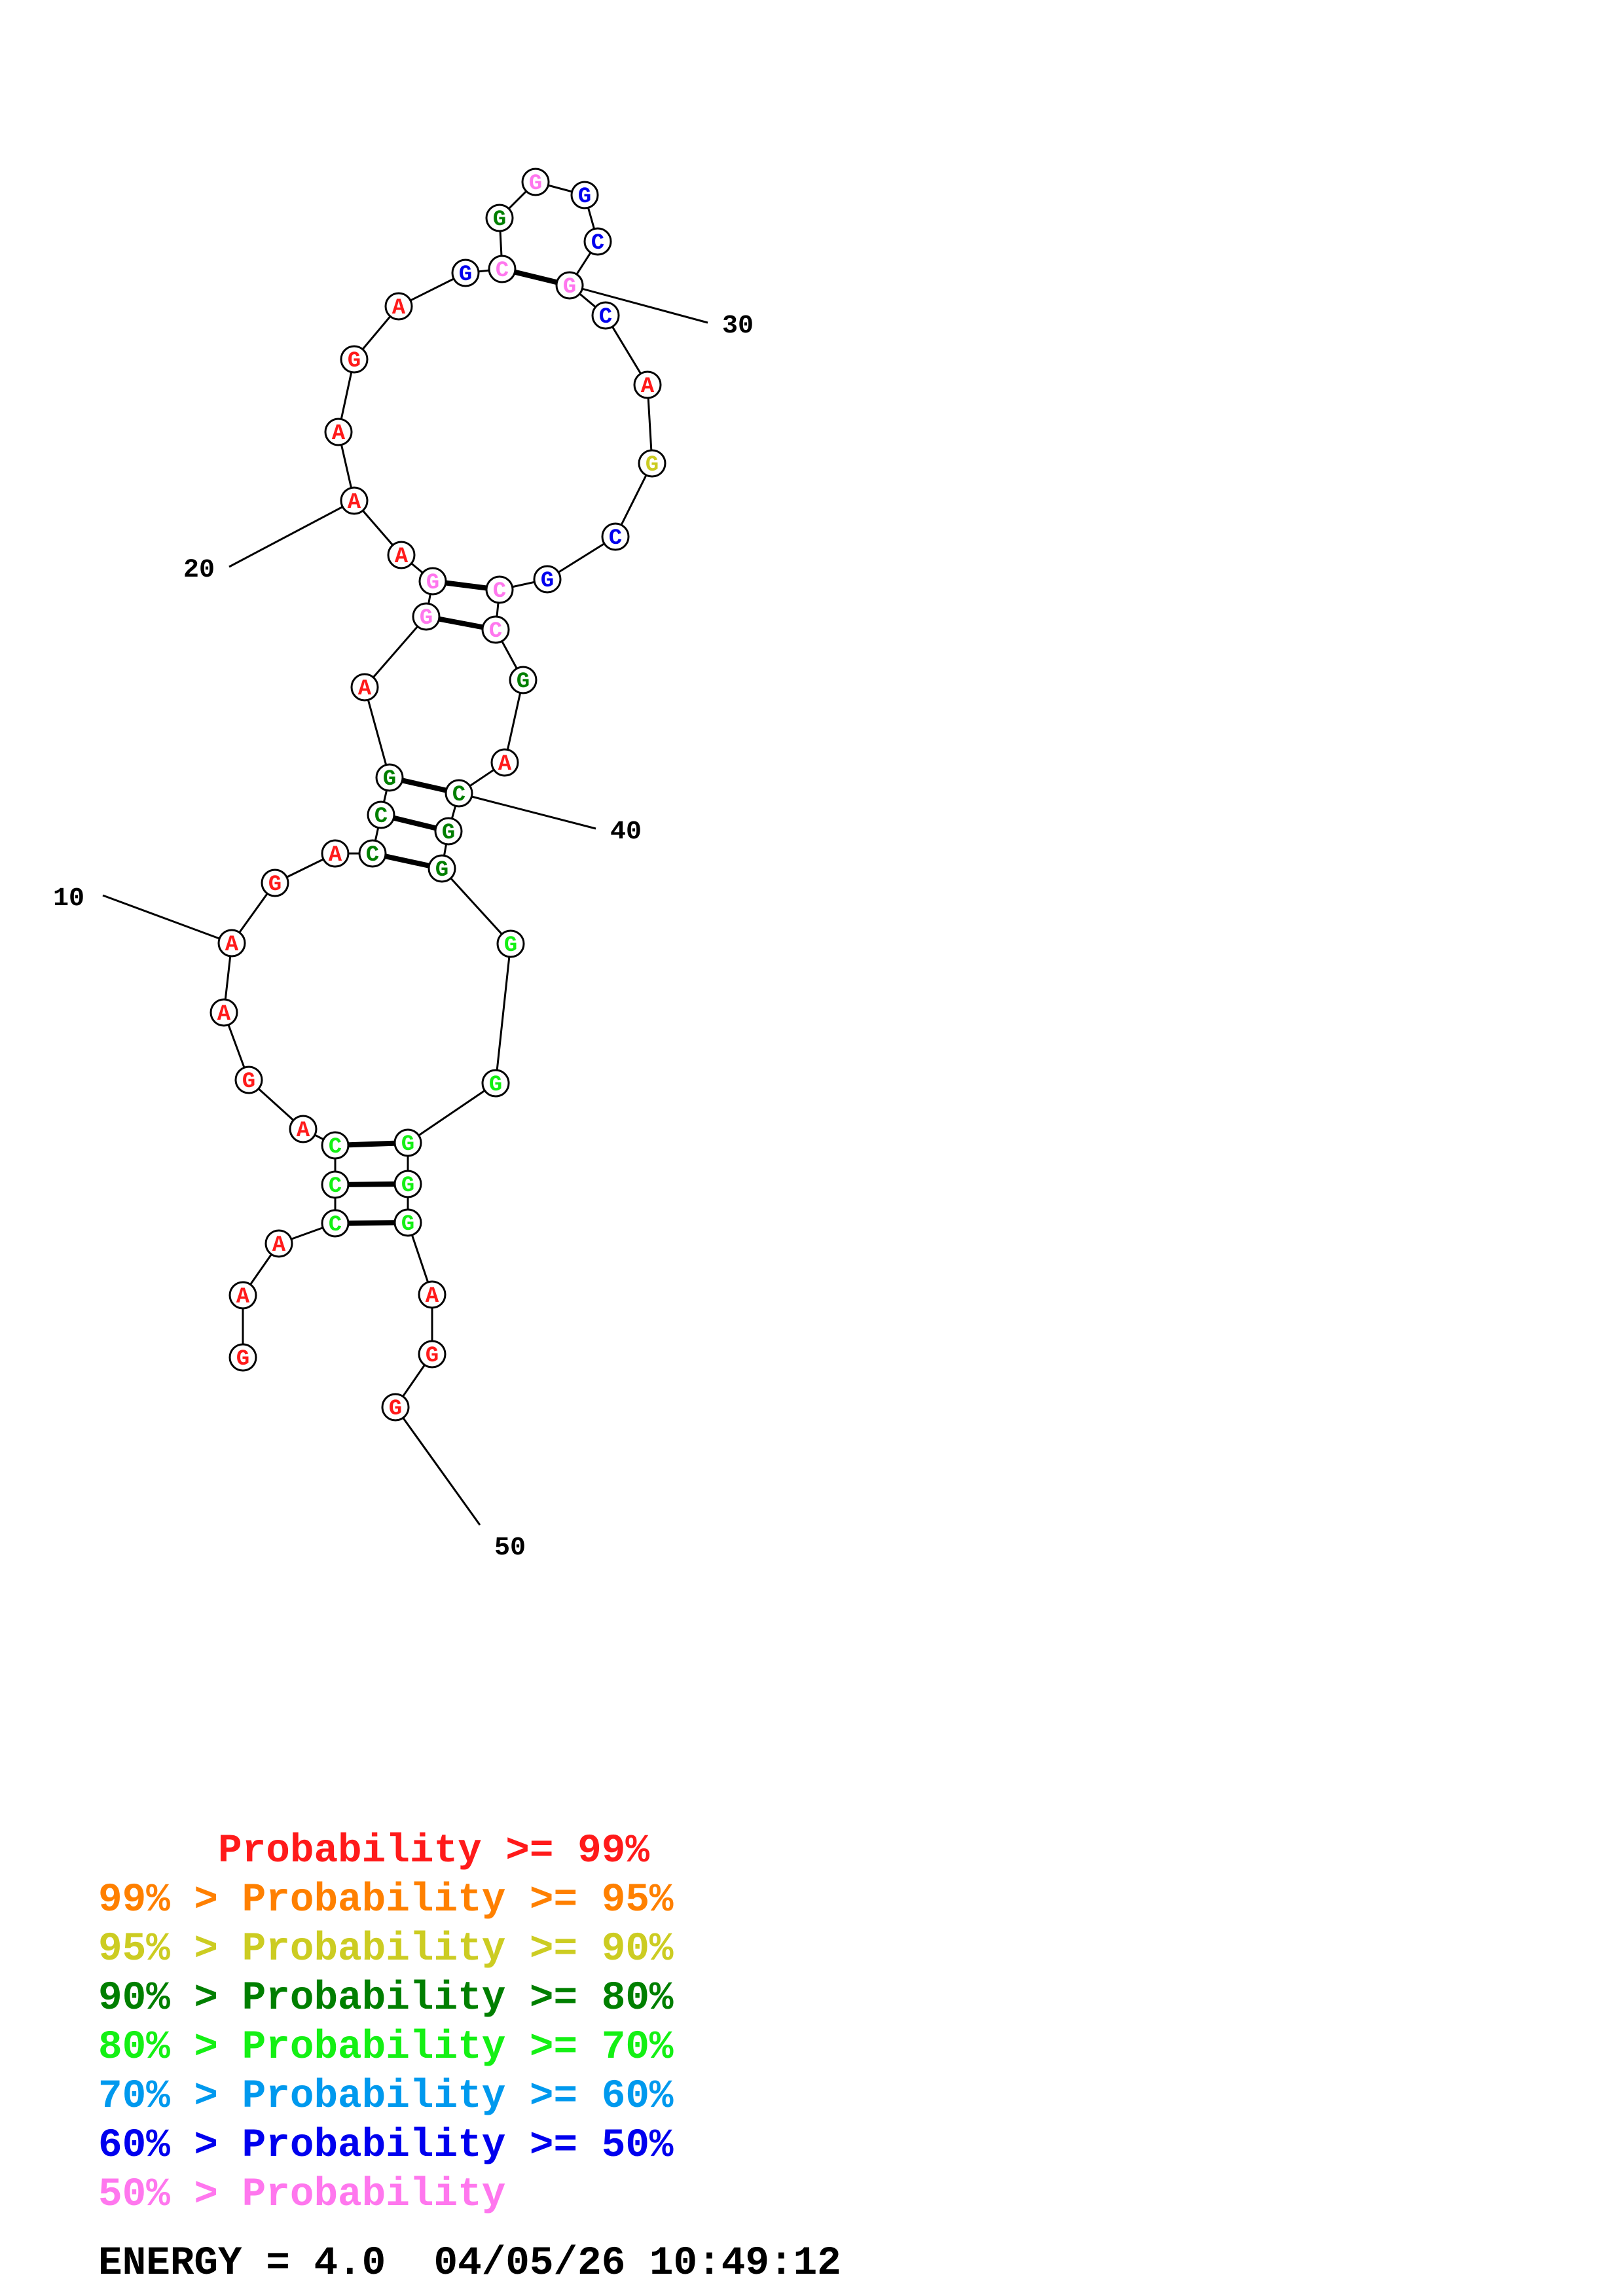  What do you see at coordinates (386, 2096) in the screenshot?
I see `legend-entry: 70% > Probability >= 60%` at bounding box center [386, 2096].